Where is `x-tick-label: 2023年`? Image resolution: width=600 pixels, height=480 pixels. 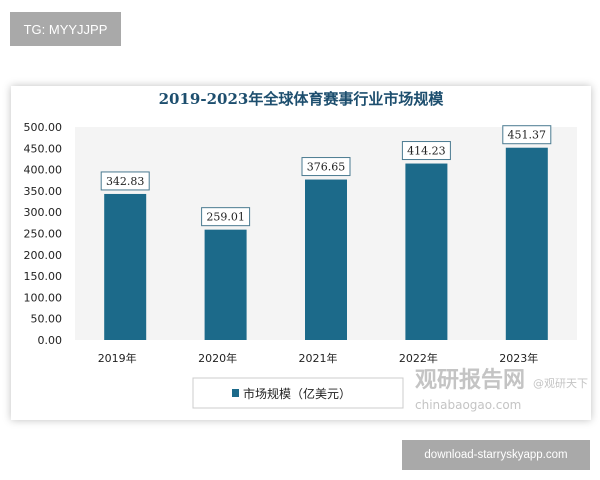
x-tick-label: 2023年 is located at coordinates (518, 358).